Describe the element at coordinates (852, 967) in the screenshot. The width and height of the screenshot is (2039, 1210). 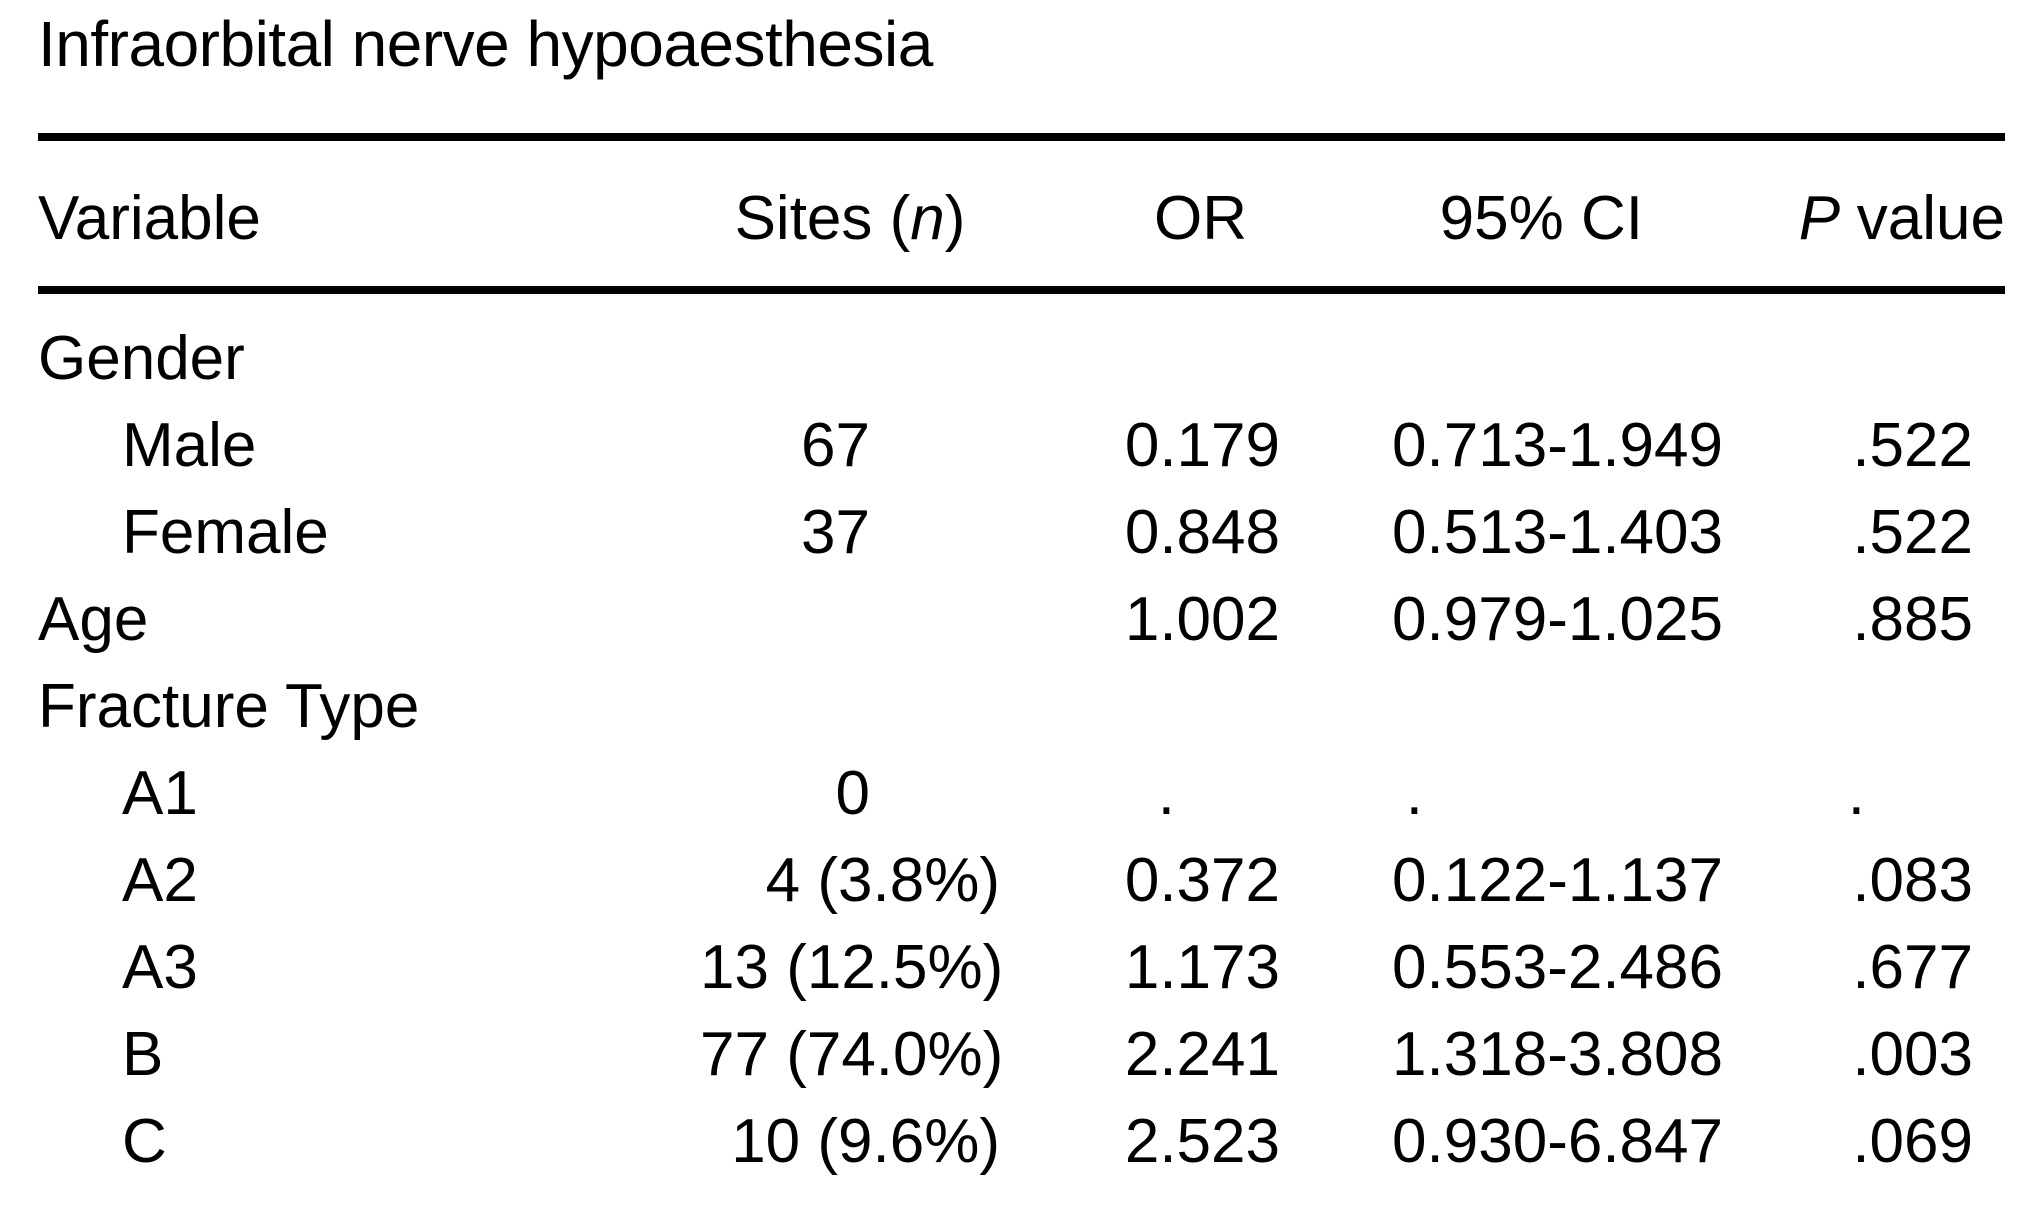
I see `sites-cell: 13 (12.5%)` at that location.